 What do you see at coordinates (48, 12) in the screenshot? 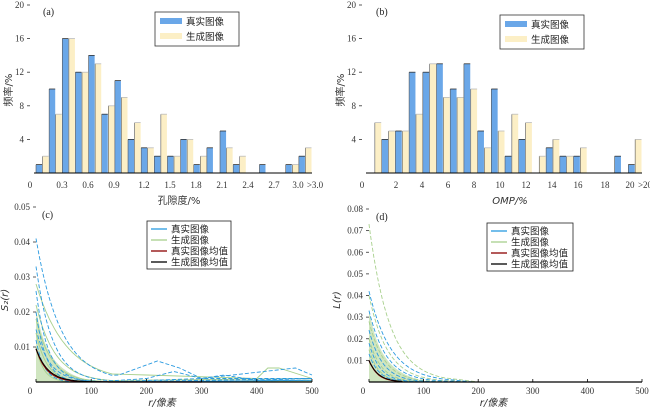
I see `panel-label: (a)` at bounding box center [48, 12].